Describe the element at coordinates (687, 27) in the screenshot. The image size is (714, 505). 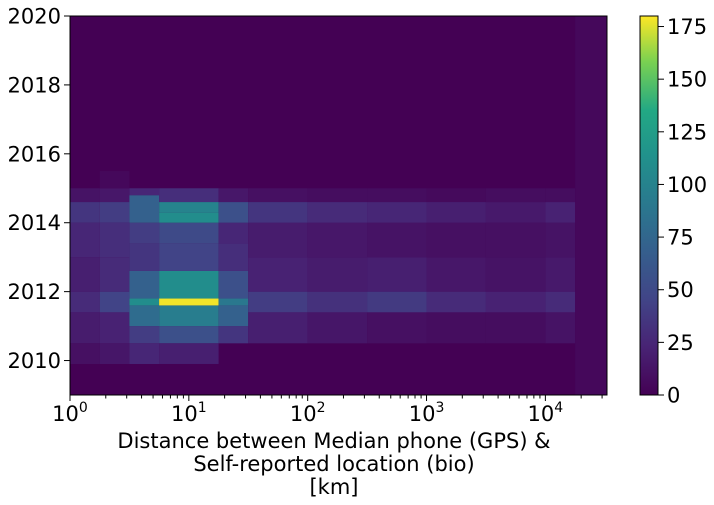
I see `colorbar-tick-label: 175` at that location.